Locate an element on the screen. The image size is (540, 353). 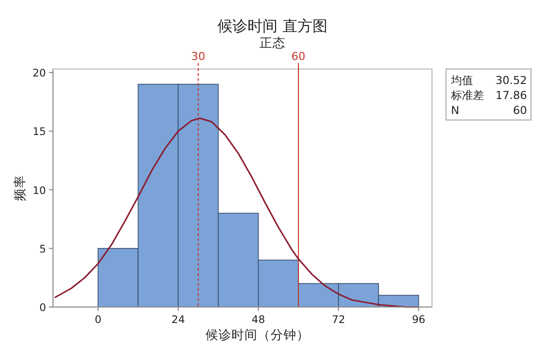
x-axis-title: 候诊时间（分钟） is located at coordinates (258, 334).